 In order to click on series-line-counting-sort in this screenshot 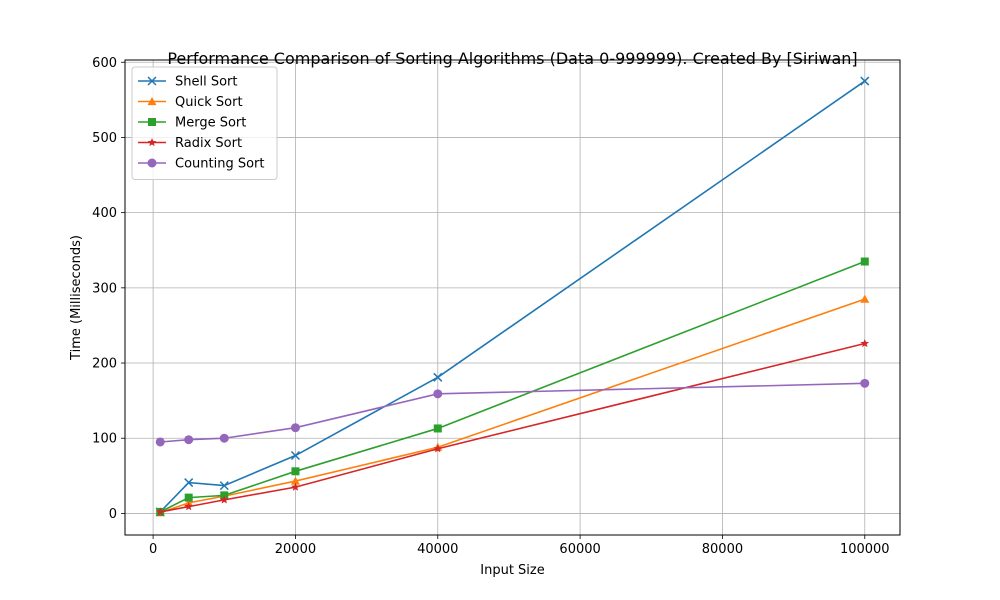, I will do `click(512, 412)`.